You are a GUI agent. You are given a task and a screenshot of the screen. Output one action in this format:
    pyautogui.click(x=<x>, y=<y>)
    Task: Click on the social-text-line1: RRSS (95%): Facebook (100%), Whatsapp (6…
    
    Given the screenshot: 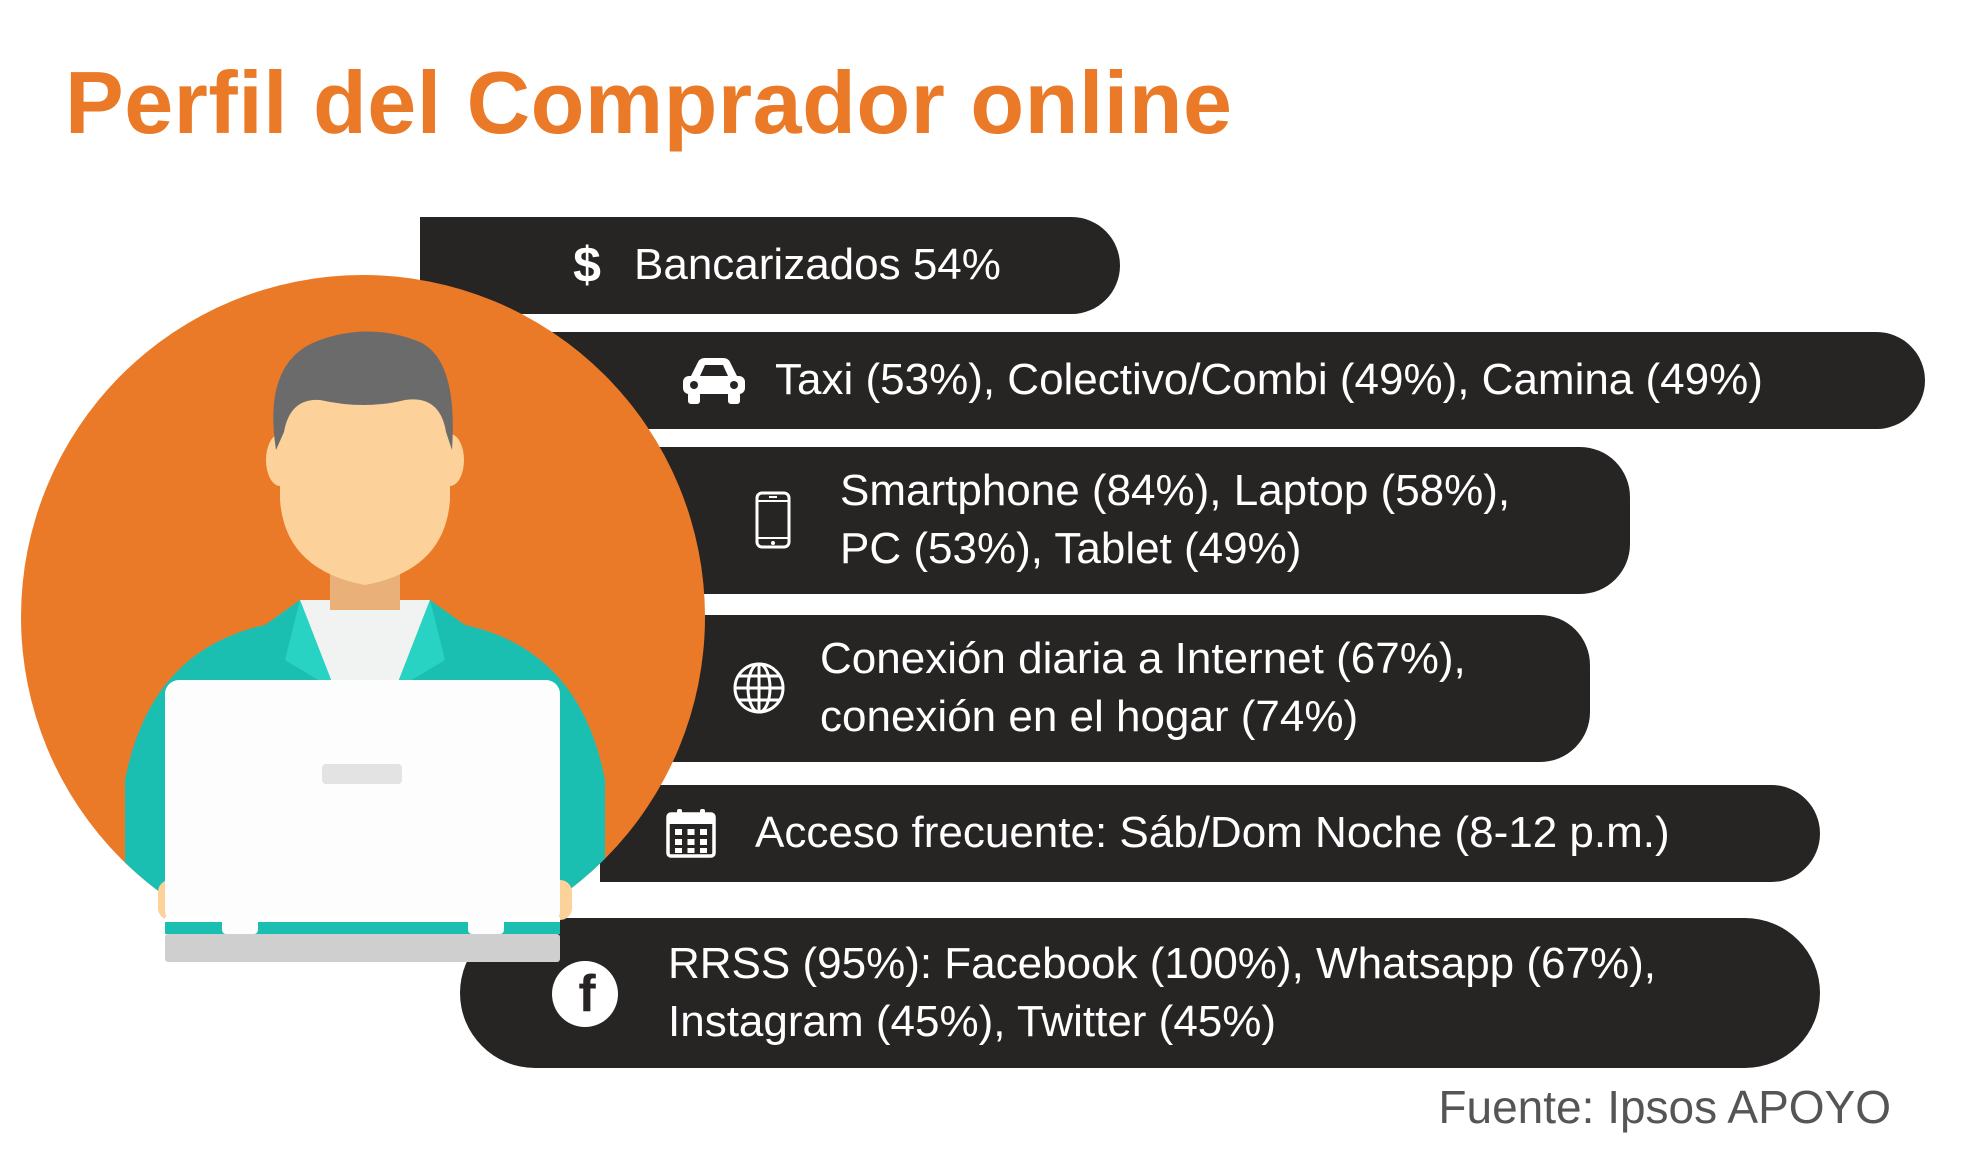 What is the action you would take?
    pyautogui.click(x=1162, y=963)
    